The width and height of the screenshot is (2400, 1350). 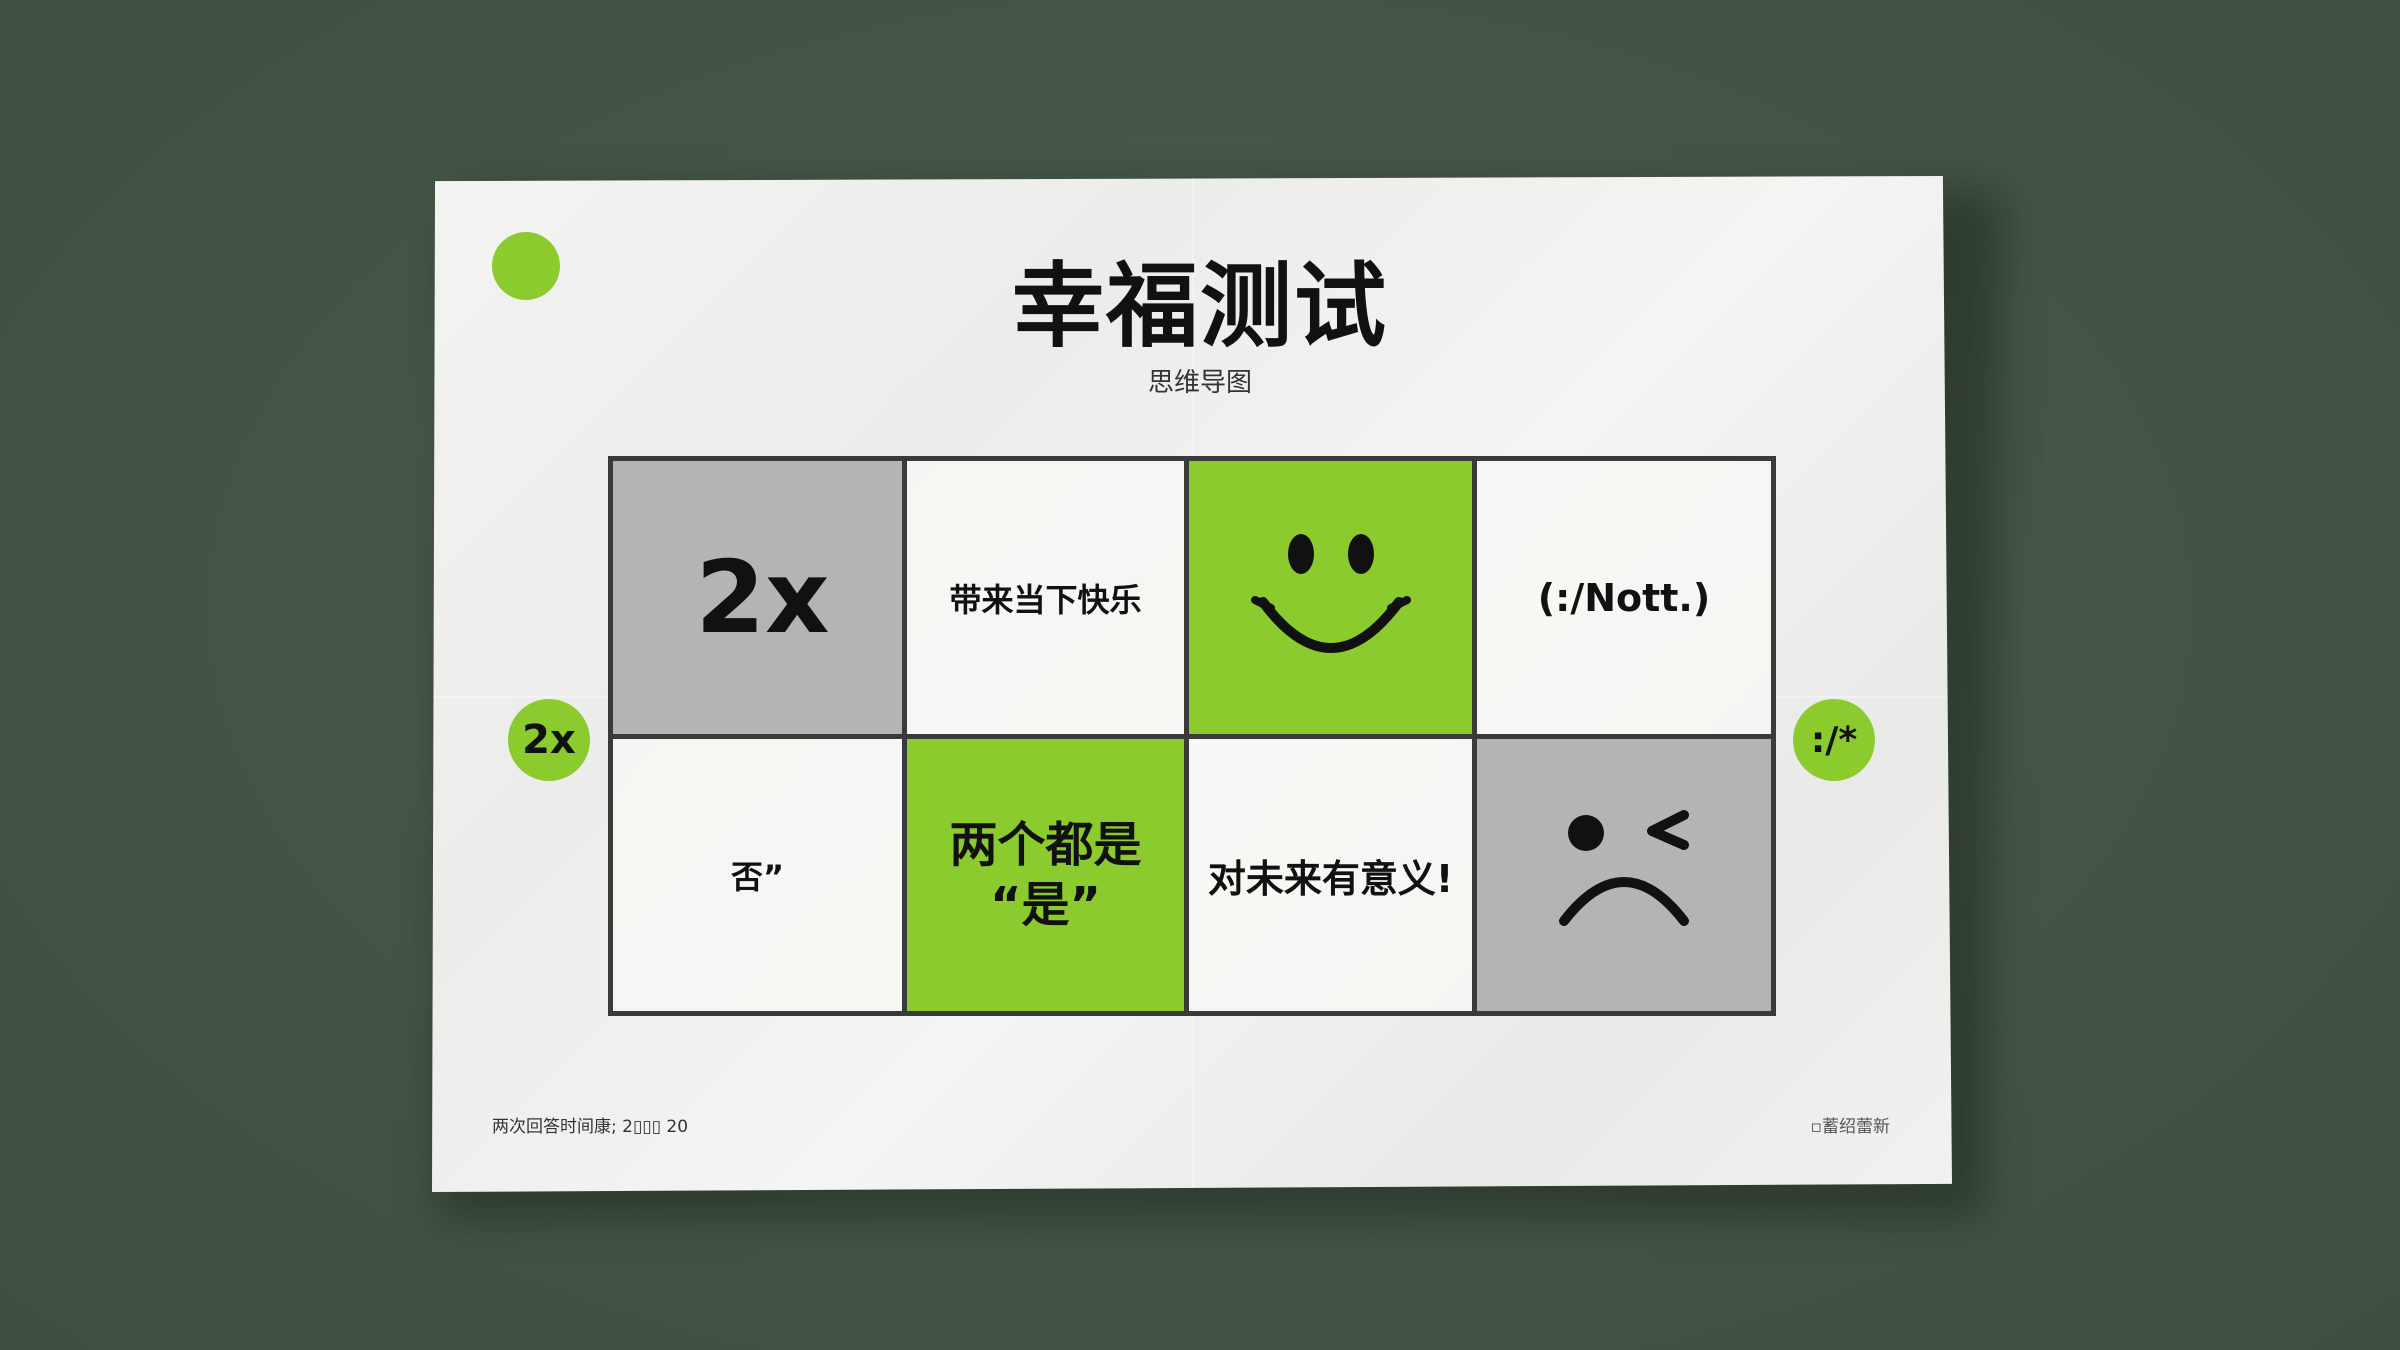 I want to click on frown-wink-face-icon, so click(x=1624, y=875).